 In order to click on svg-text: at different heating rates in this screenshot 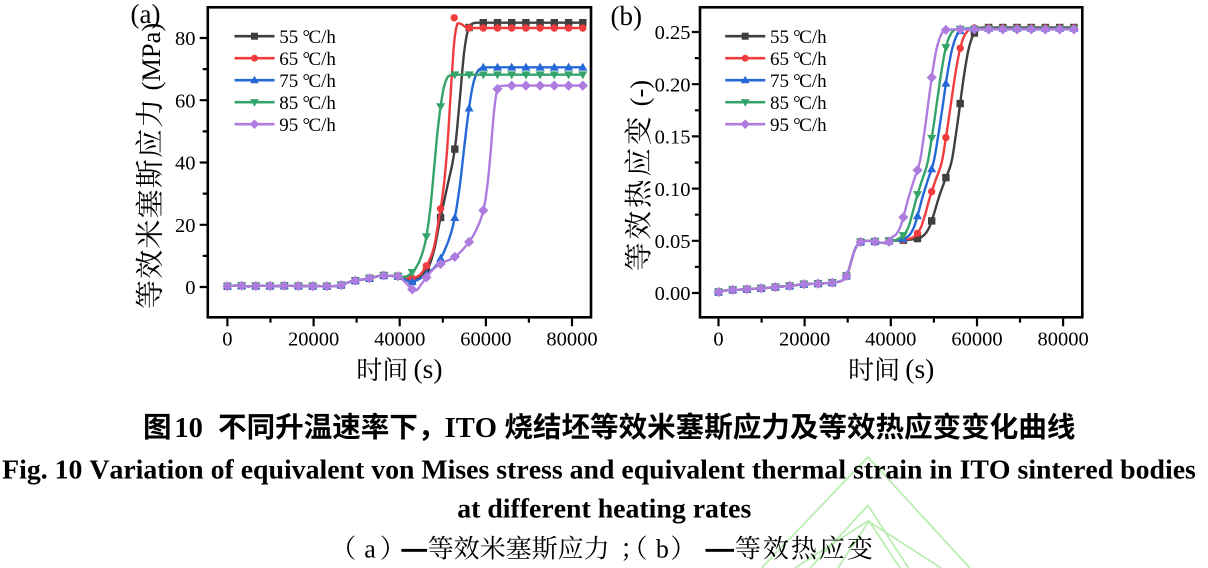, I will do `click(604, 508)`.